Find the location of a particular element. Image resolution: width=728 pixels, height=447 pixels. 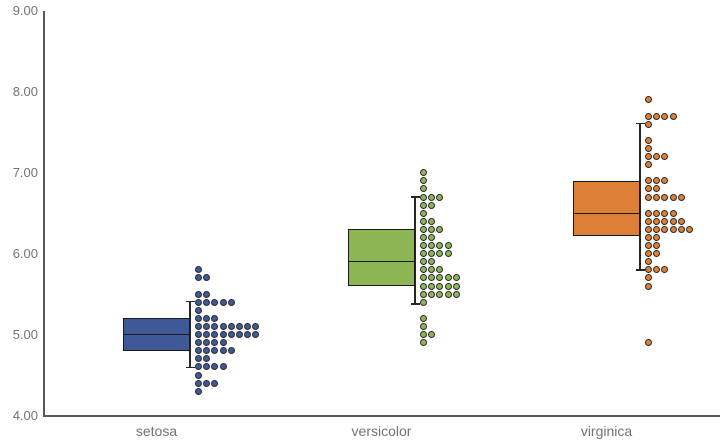

y-tick-label: 5.00 is located at coordinates (25, 334).